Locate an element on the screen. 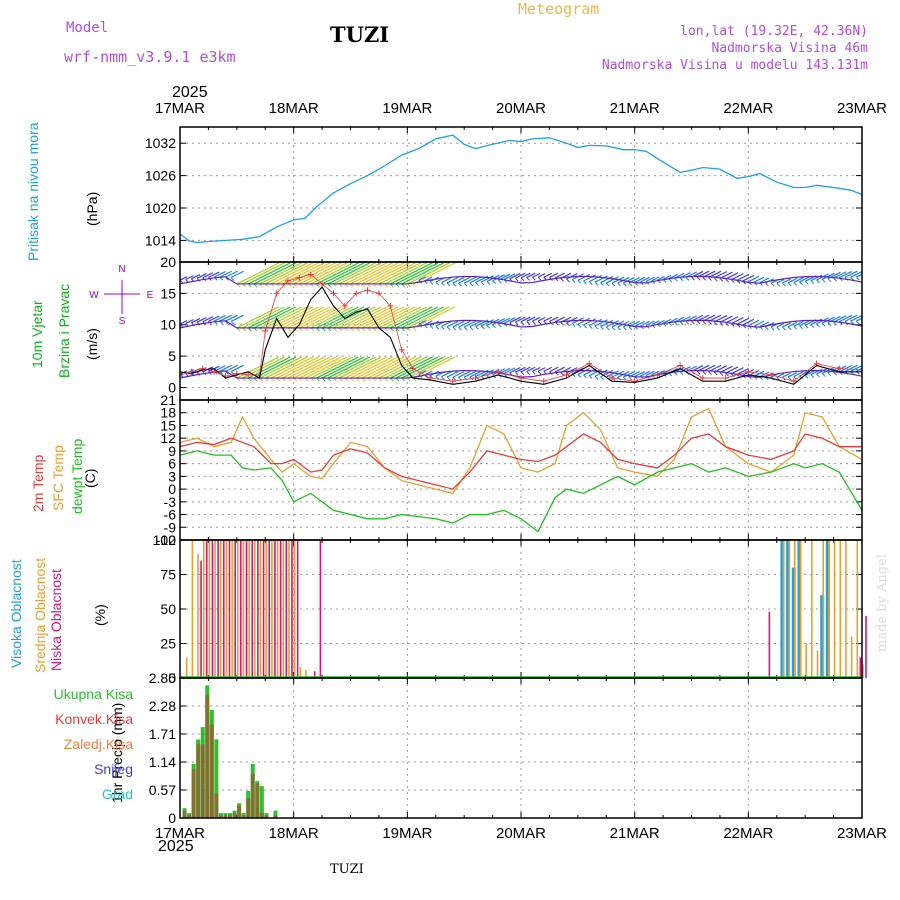 This screenshot has height=900, width=900. ytick-label-2-6: 6 is located at coordinates (172, 464).